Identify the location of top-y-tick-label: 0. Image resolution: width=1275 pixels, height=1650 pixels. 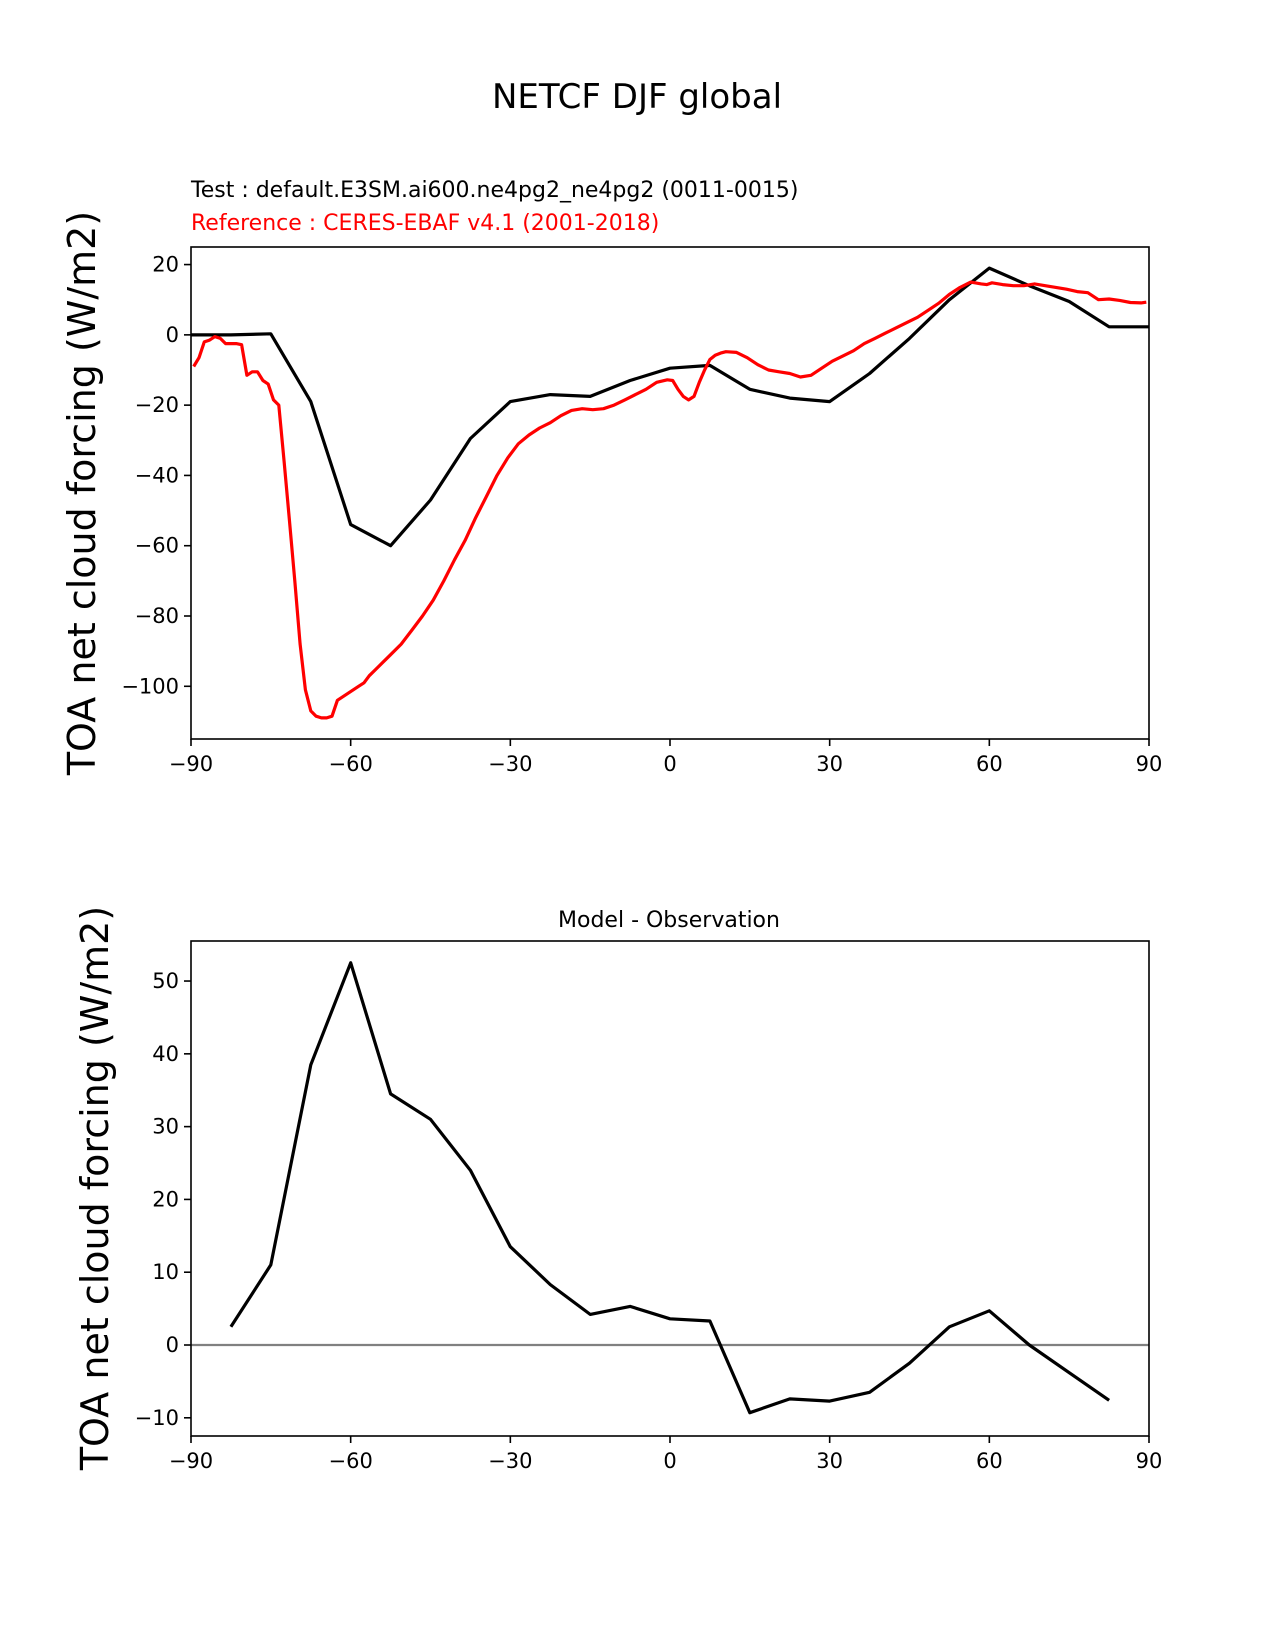
(172, 335).